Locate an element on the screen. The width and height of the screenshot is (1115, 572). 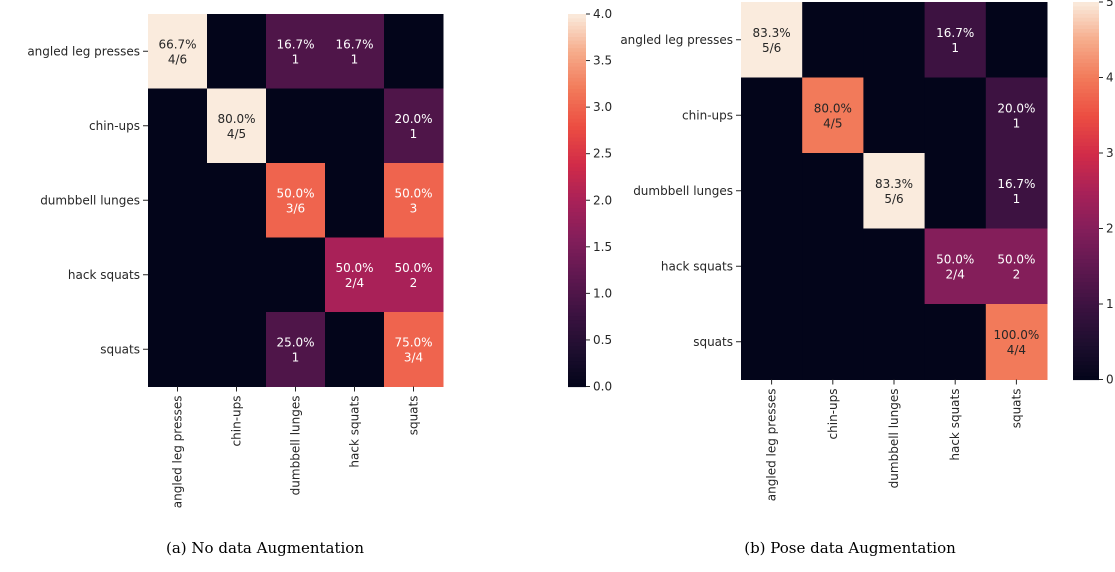
colorbar-tick-label: 2.5 is located at coordinates (602, 154).